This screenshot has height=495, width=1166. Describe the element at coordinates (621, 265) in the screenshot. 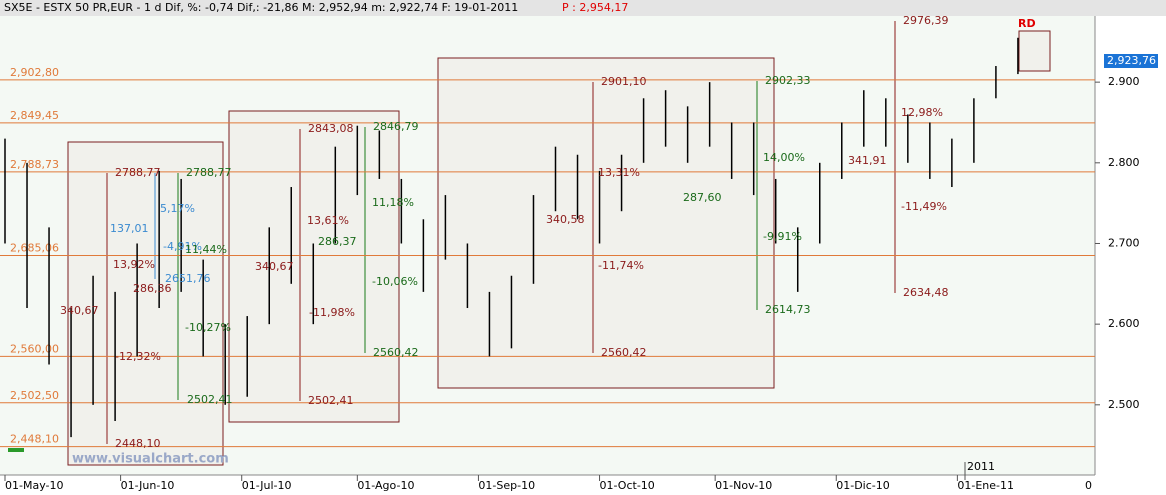

I see `annotation: -11,74%` at that location.